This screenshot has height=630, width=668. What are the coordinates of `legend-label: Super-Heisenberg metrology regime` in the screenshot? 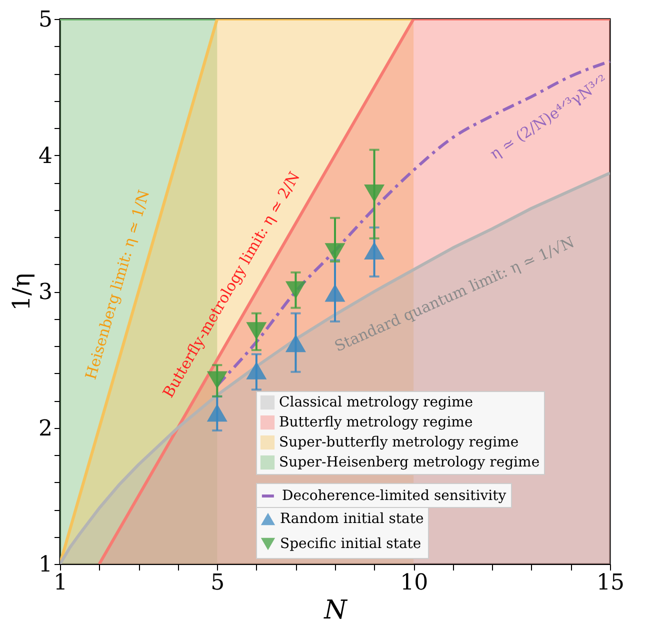 It's located at (409, 462).